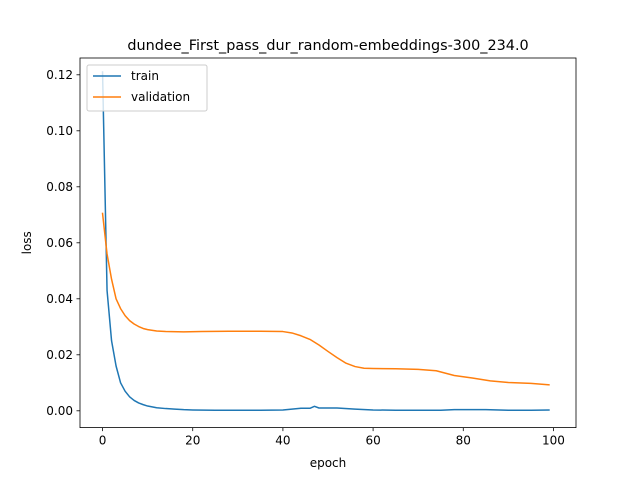  What do you see at coordinates (59, 75) in the screenshot?
I see `y-tick-label: 0.12` at bounding box center [59, 75].